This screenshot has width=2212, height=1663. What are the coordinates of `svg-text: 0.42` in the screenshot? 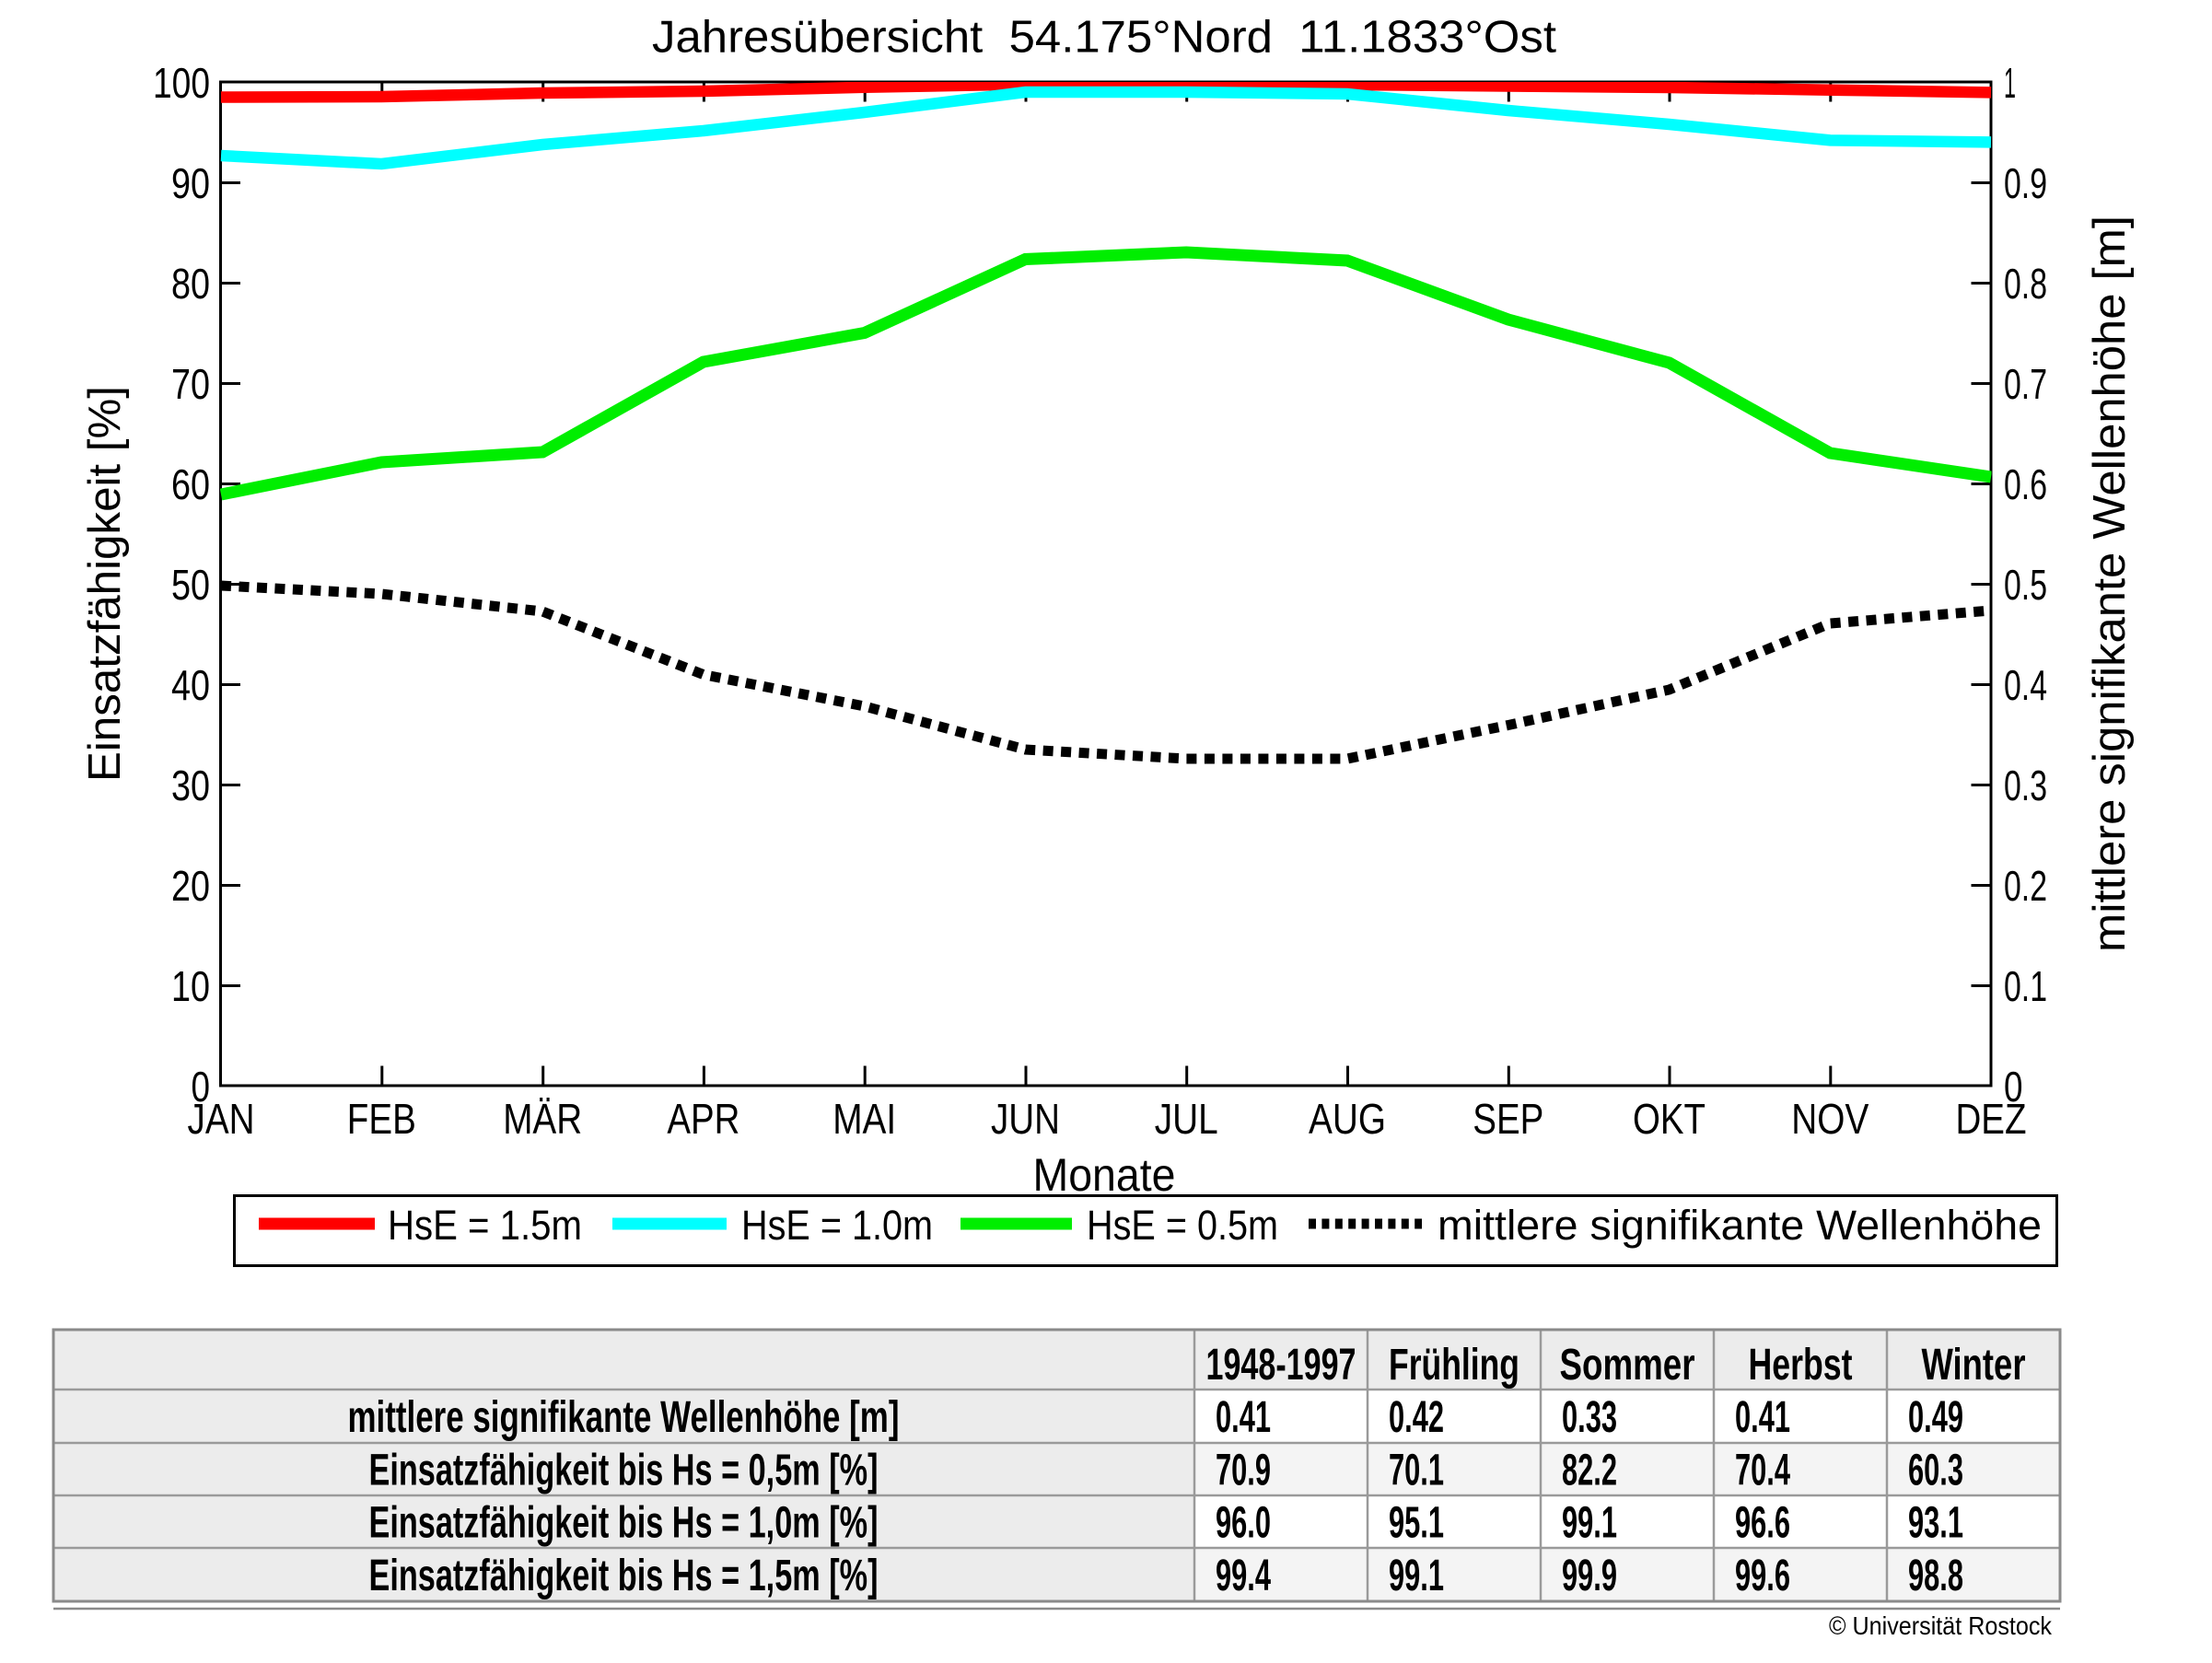 It's located at (1417, 1418).